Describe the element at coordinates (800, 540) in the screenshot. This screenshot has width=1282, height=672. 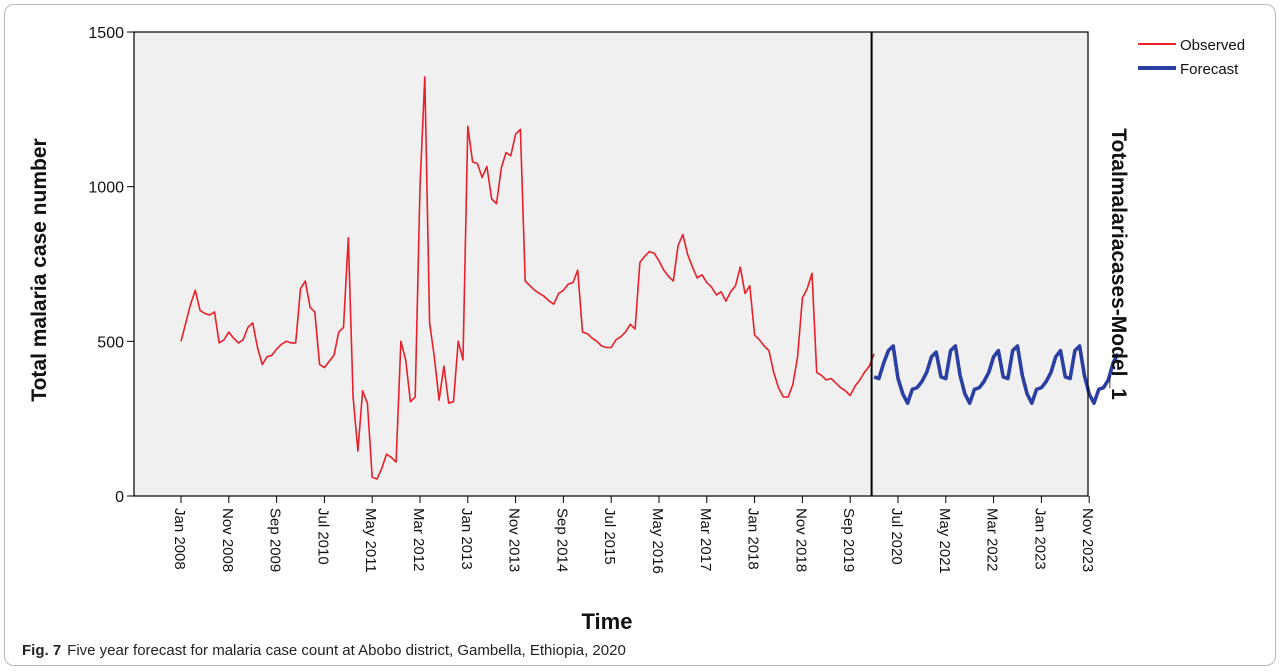
I see `x-tick-label: Nov 2018` at that location.